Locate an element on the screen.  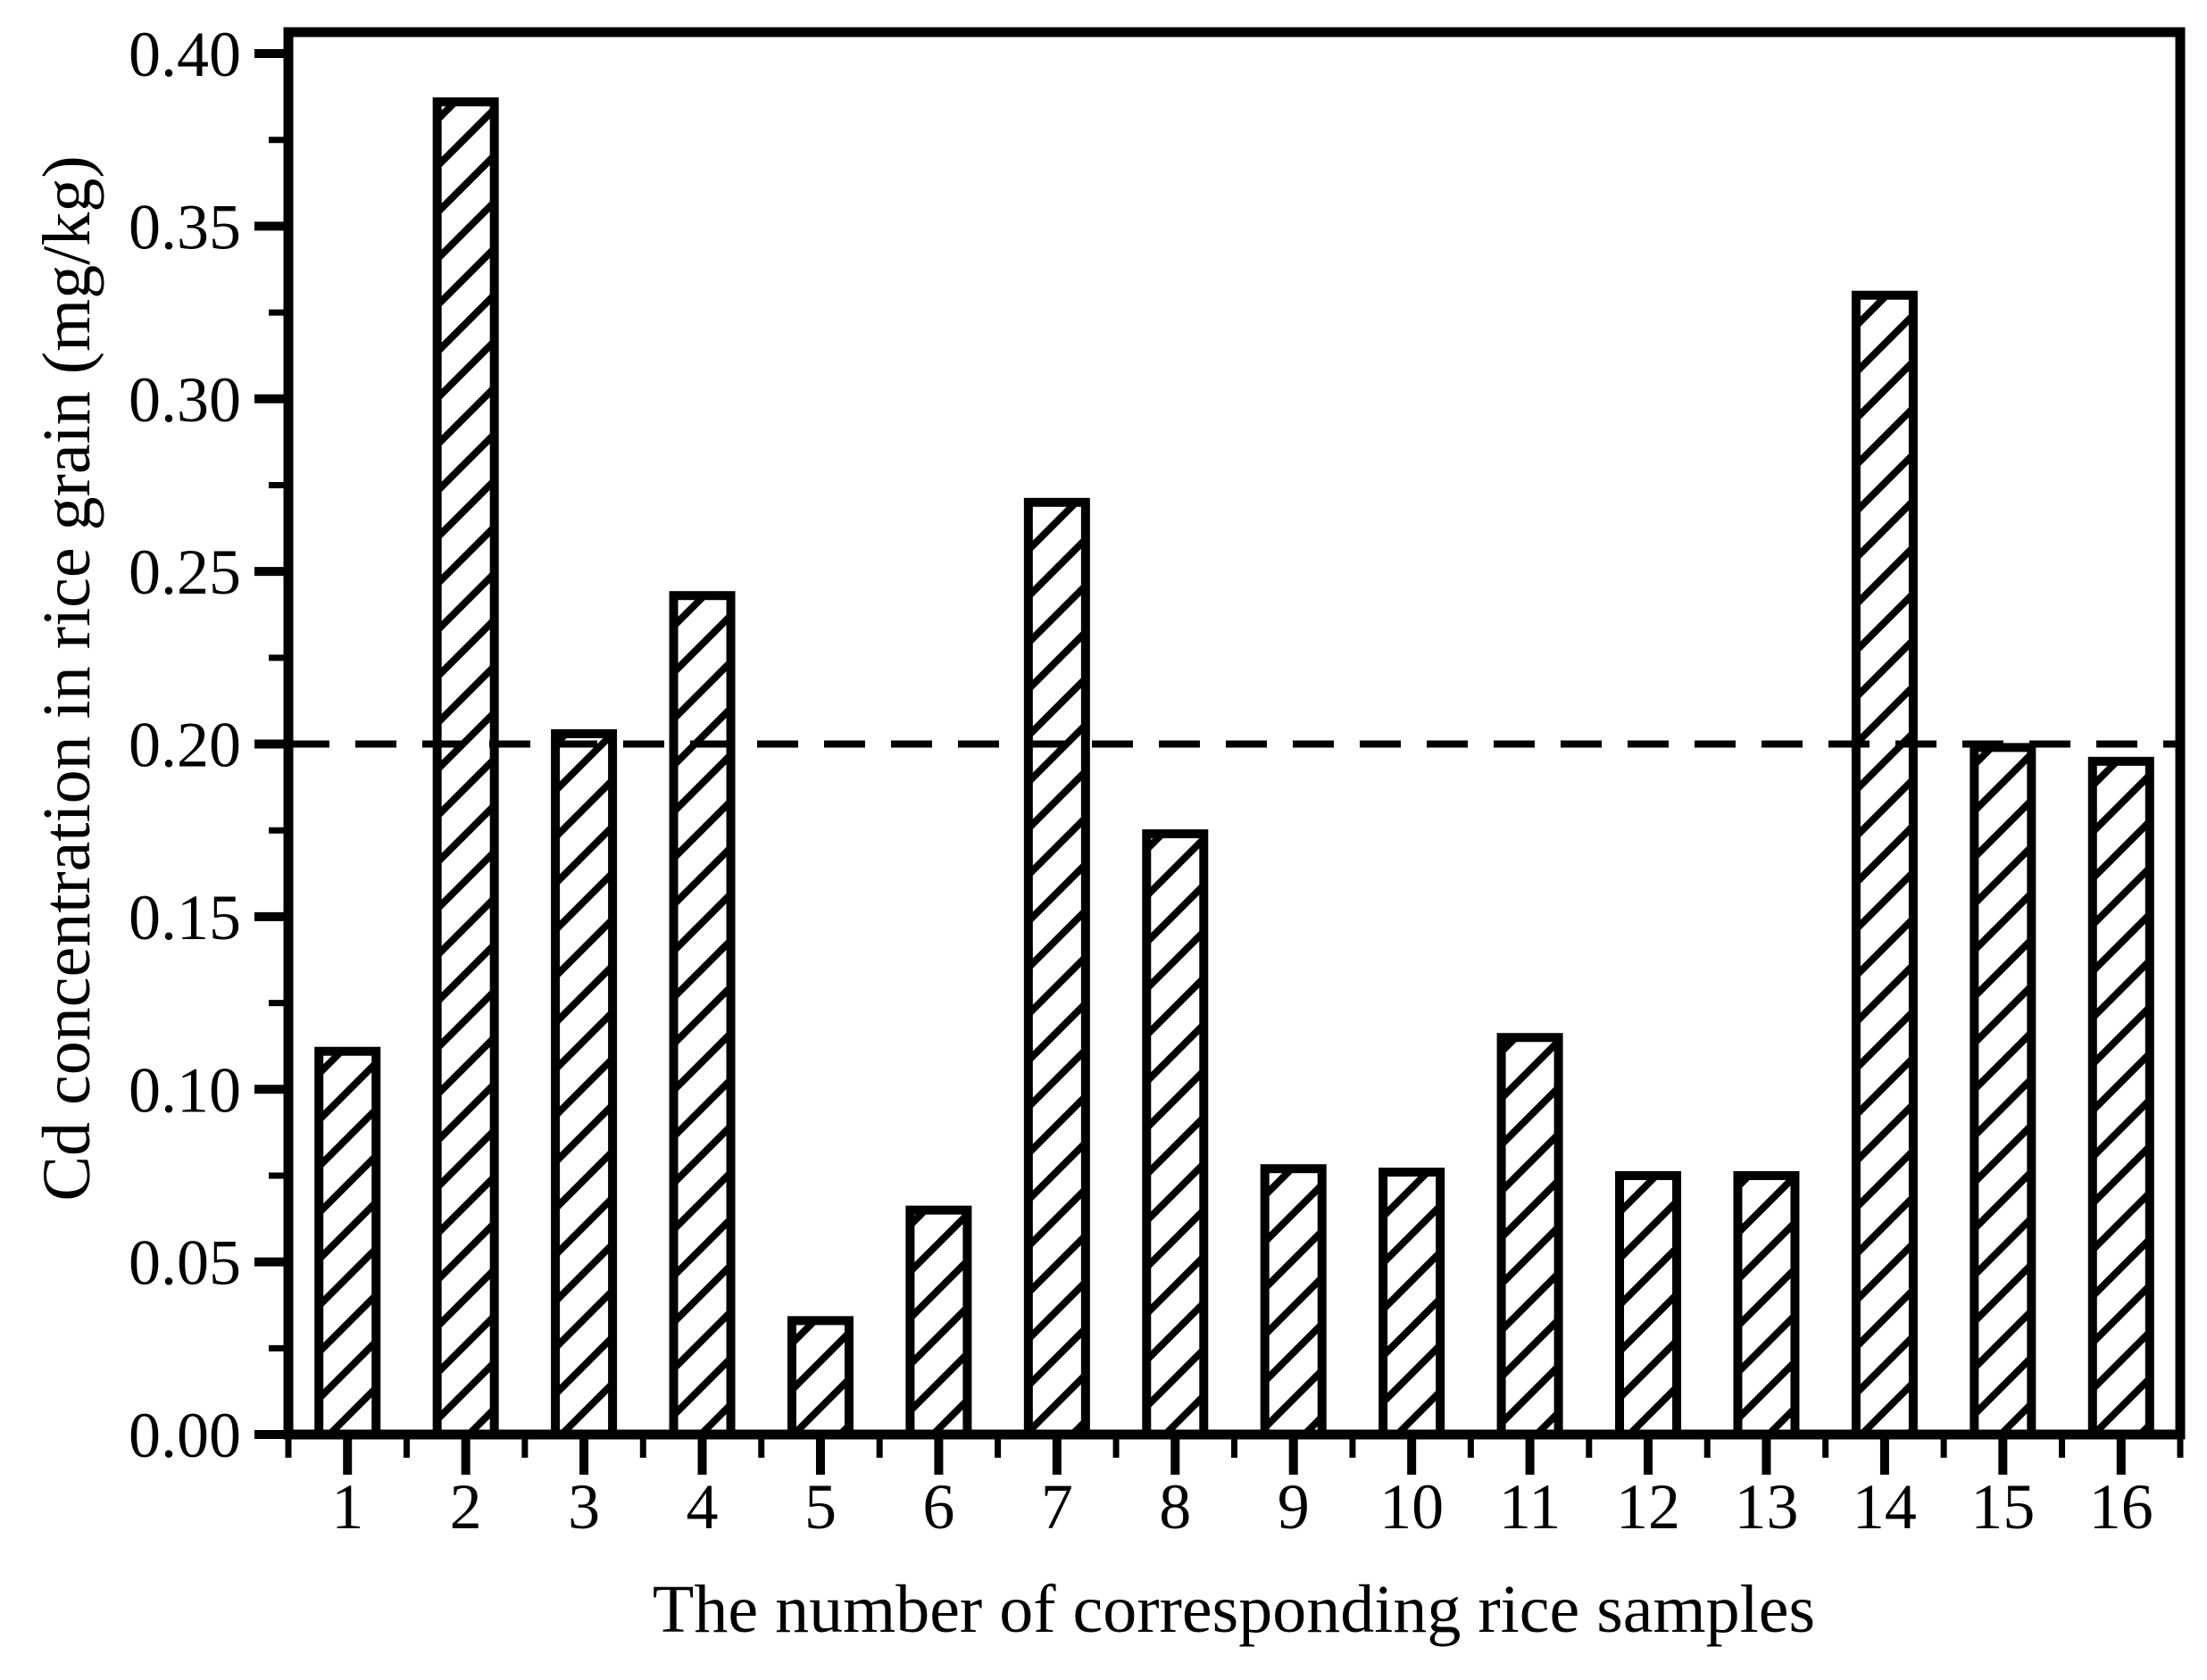
y-tick-label: 0.00 is located at coordinates (185, 1436).